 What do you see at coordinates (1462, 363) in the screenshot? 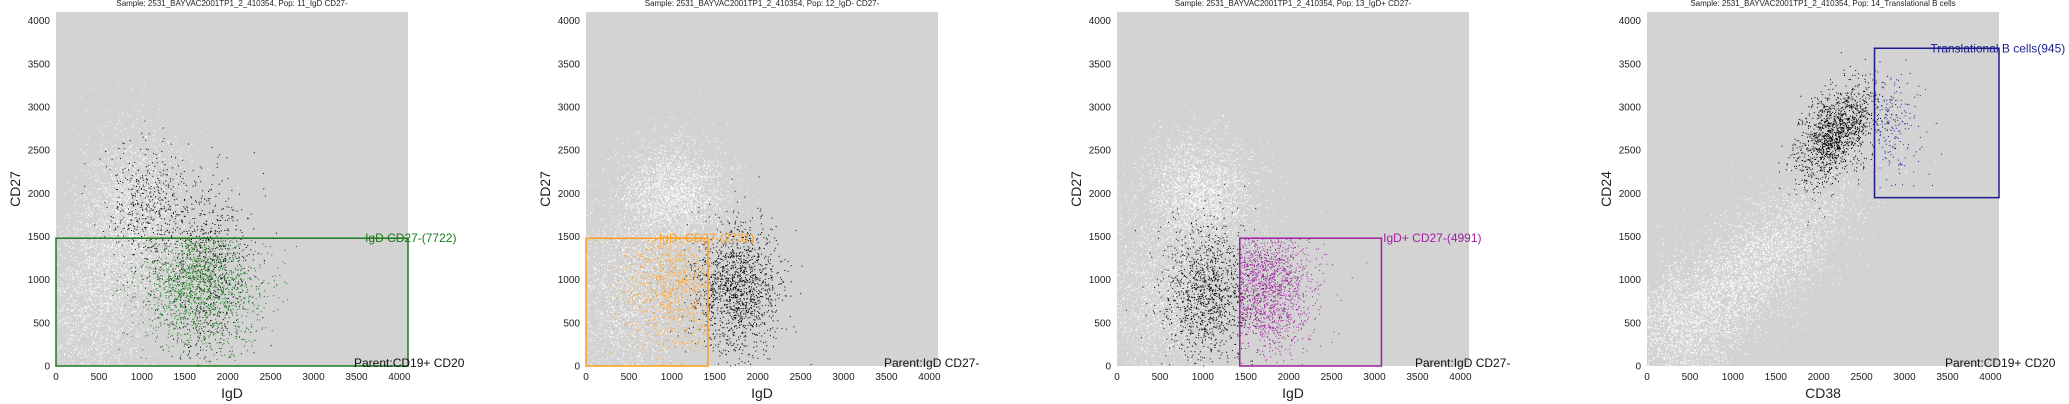
I see `parent-label: Parent:IgD CD27-` at bounding box center [1462, 363].